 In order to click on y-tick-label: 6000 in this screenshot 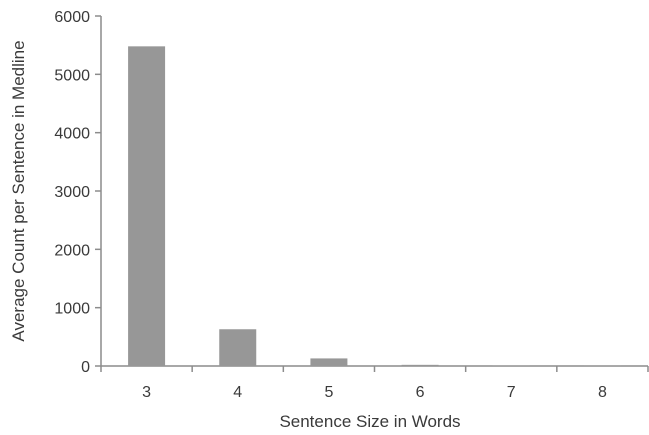, I will do `click(72, 17)`.